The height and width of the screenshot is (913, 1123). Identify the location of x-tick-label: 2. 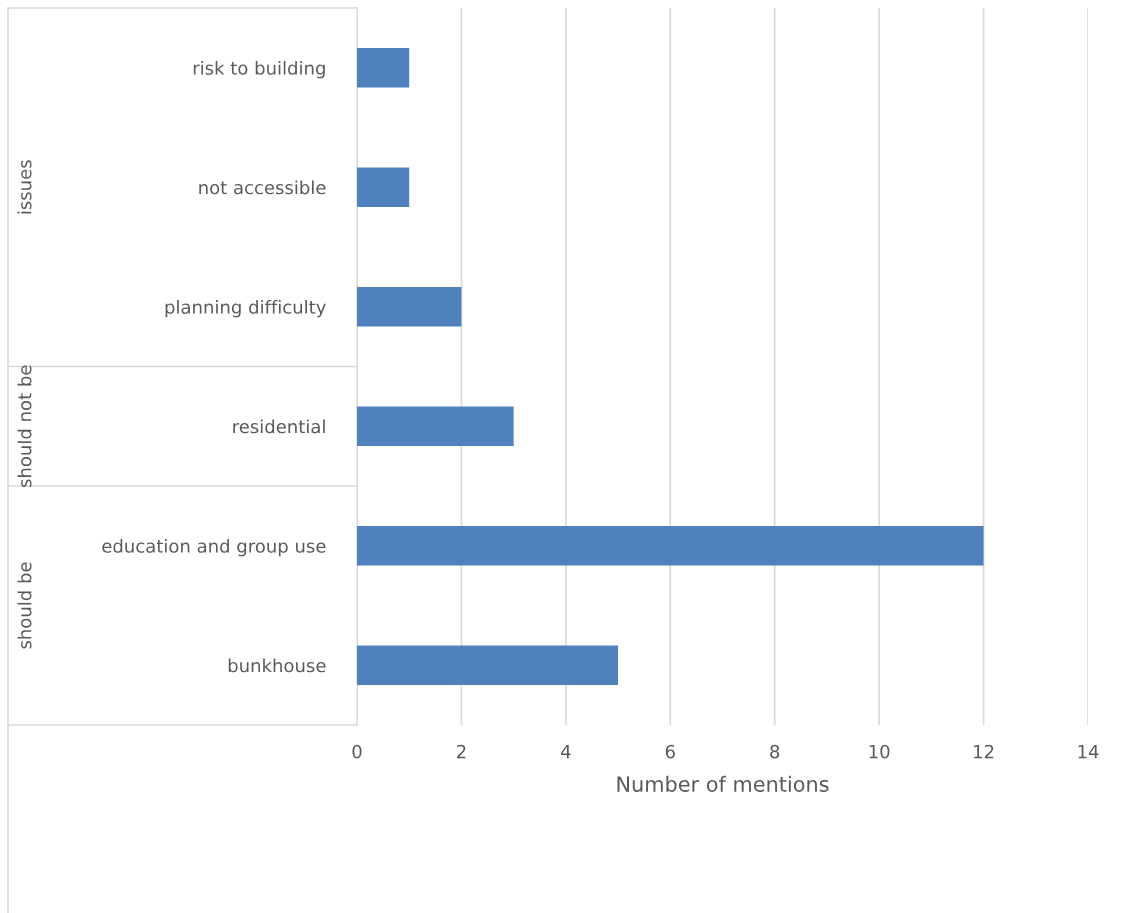
(461, 751).